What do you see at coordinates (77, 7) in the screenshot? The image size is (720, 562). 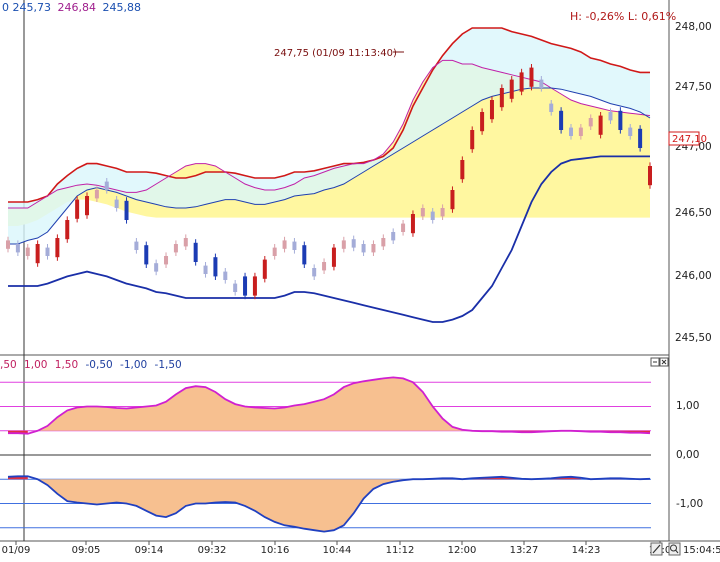 I see `header-value-2: 246,84` at bounding box center [77, 7].